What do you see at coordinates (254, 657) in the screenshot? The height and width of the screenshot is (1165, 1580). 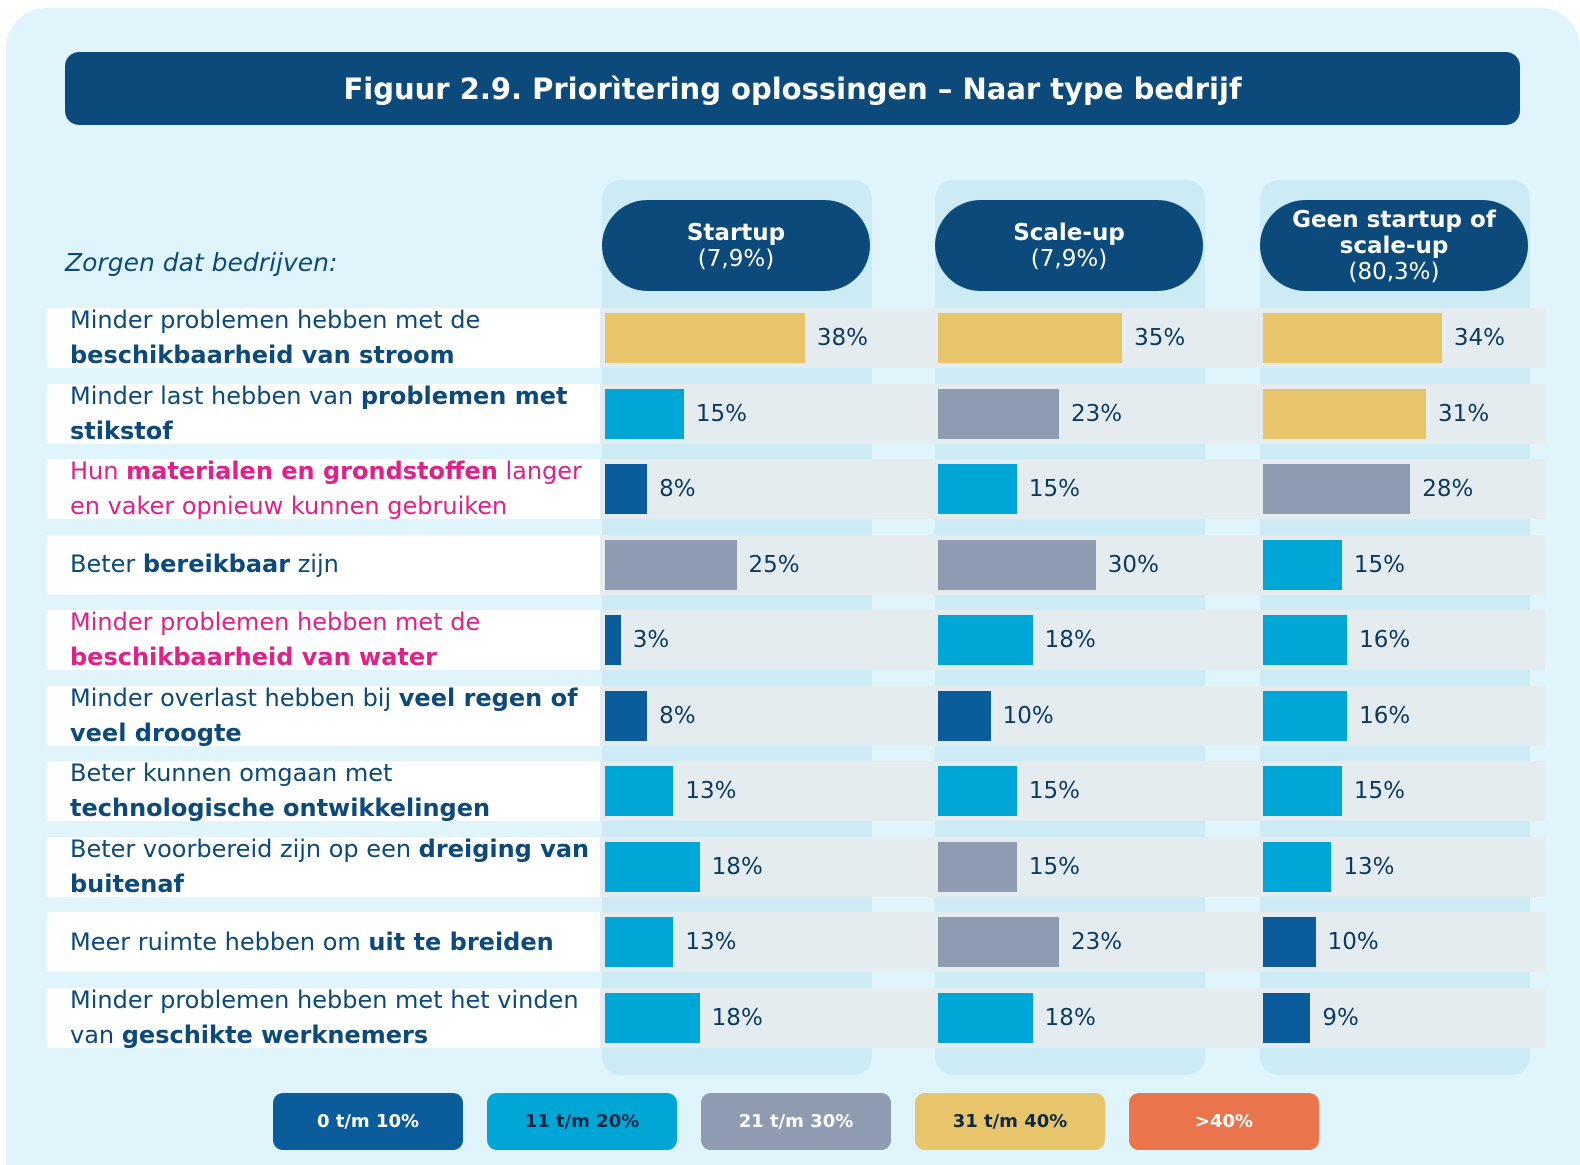 I see `category-part: beschikbaarheid van water` at bounding box center [254, 657].